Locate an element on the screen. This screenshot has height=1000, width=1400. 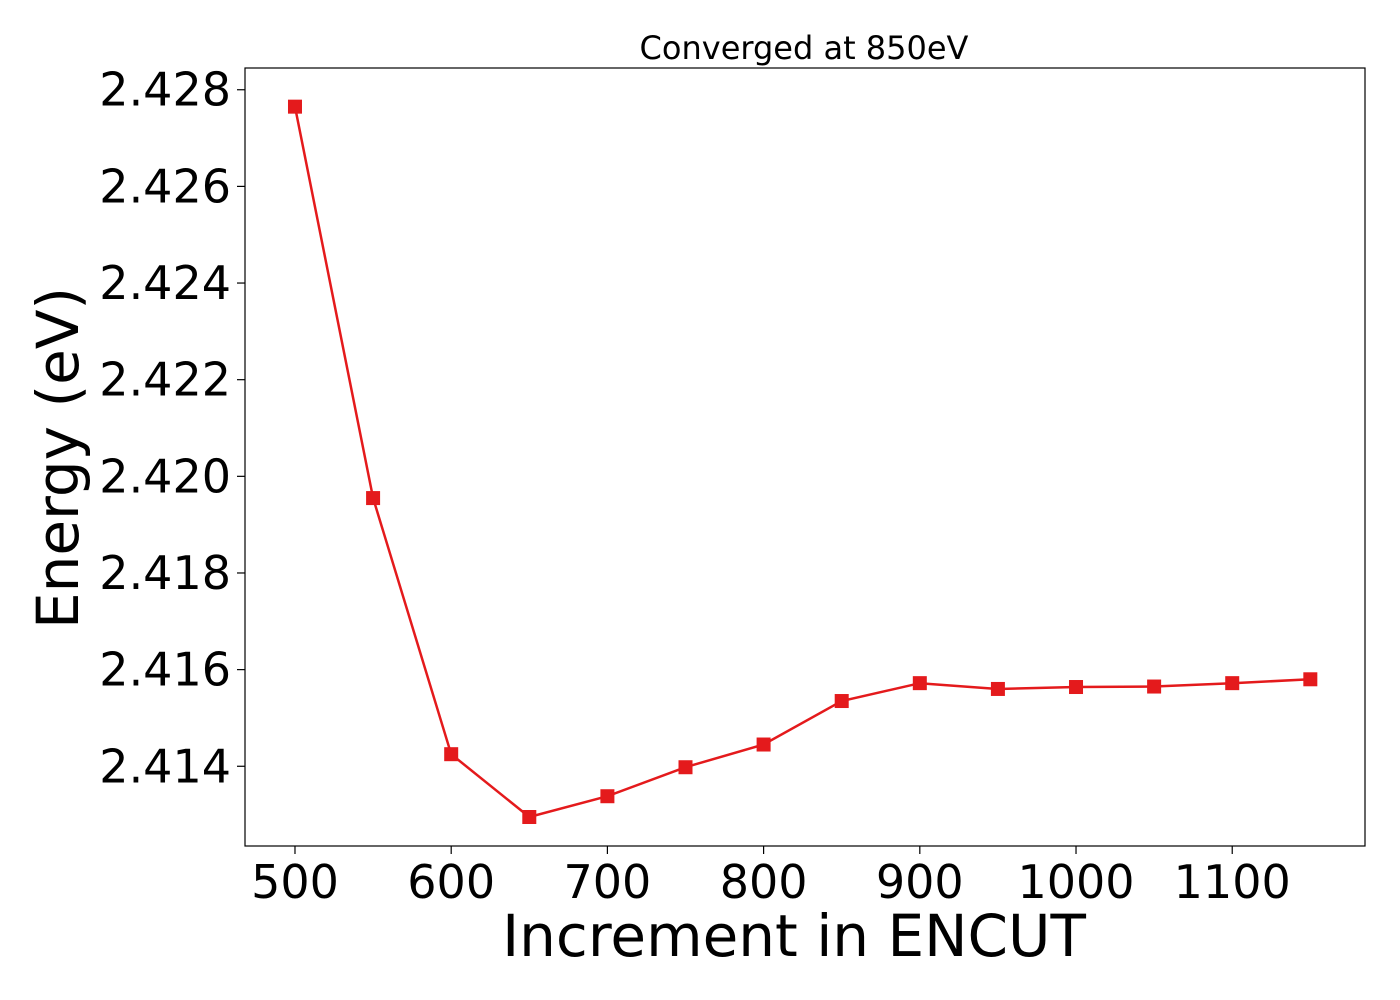
x-tick-label: 1100 is located at coordinates (1232, 882).